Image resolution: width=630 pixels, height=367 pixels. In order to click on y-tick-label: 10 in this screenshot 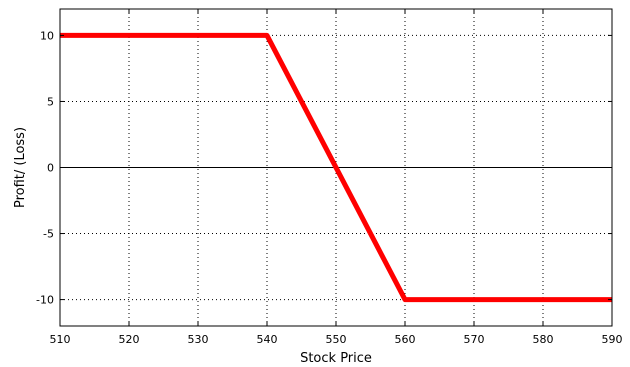, I will do `click(47, 35)`.